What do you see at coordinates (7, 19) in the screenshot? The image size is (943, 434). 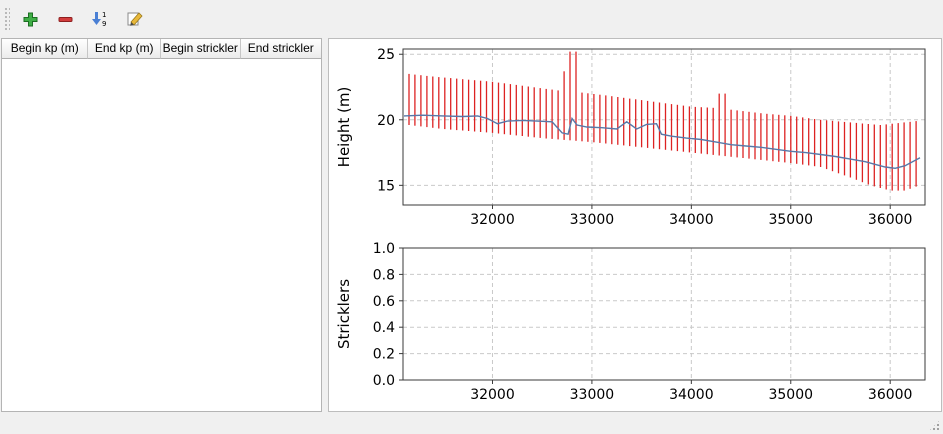 I see `toolbar-drag-handle` at bounding box center [7, 19].